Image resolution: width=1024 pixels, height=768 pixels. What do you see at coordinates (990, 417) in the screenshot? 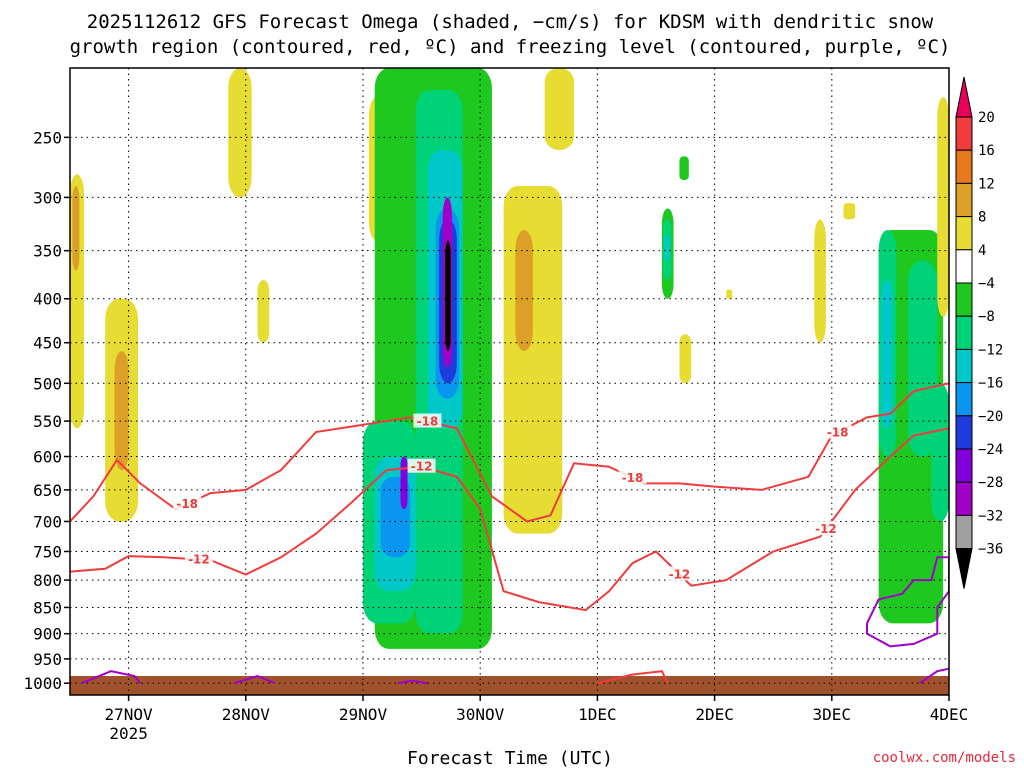
I see `colorbar-label-9: −20` at bounding box center [990, 417].